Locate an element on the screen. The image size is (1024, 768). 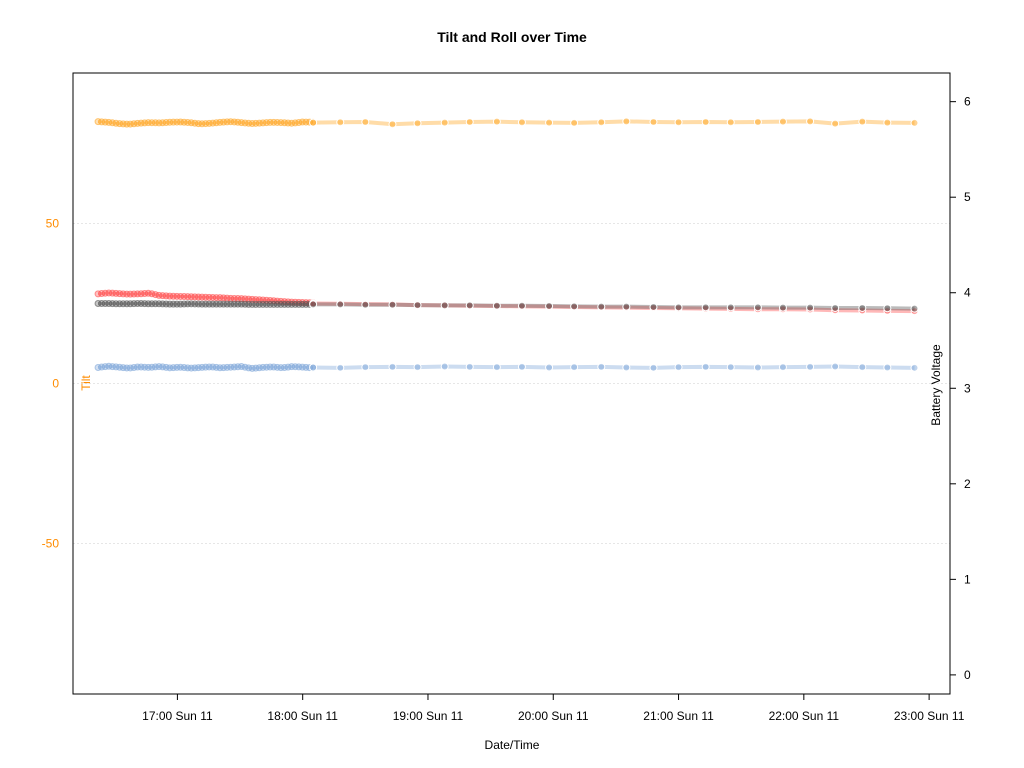
left-axis-label: Tilt is located at coordinates (86, 383).